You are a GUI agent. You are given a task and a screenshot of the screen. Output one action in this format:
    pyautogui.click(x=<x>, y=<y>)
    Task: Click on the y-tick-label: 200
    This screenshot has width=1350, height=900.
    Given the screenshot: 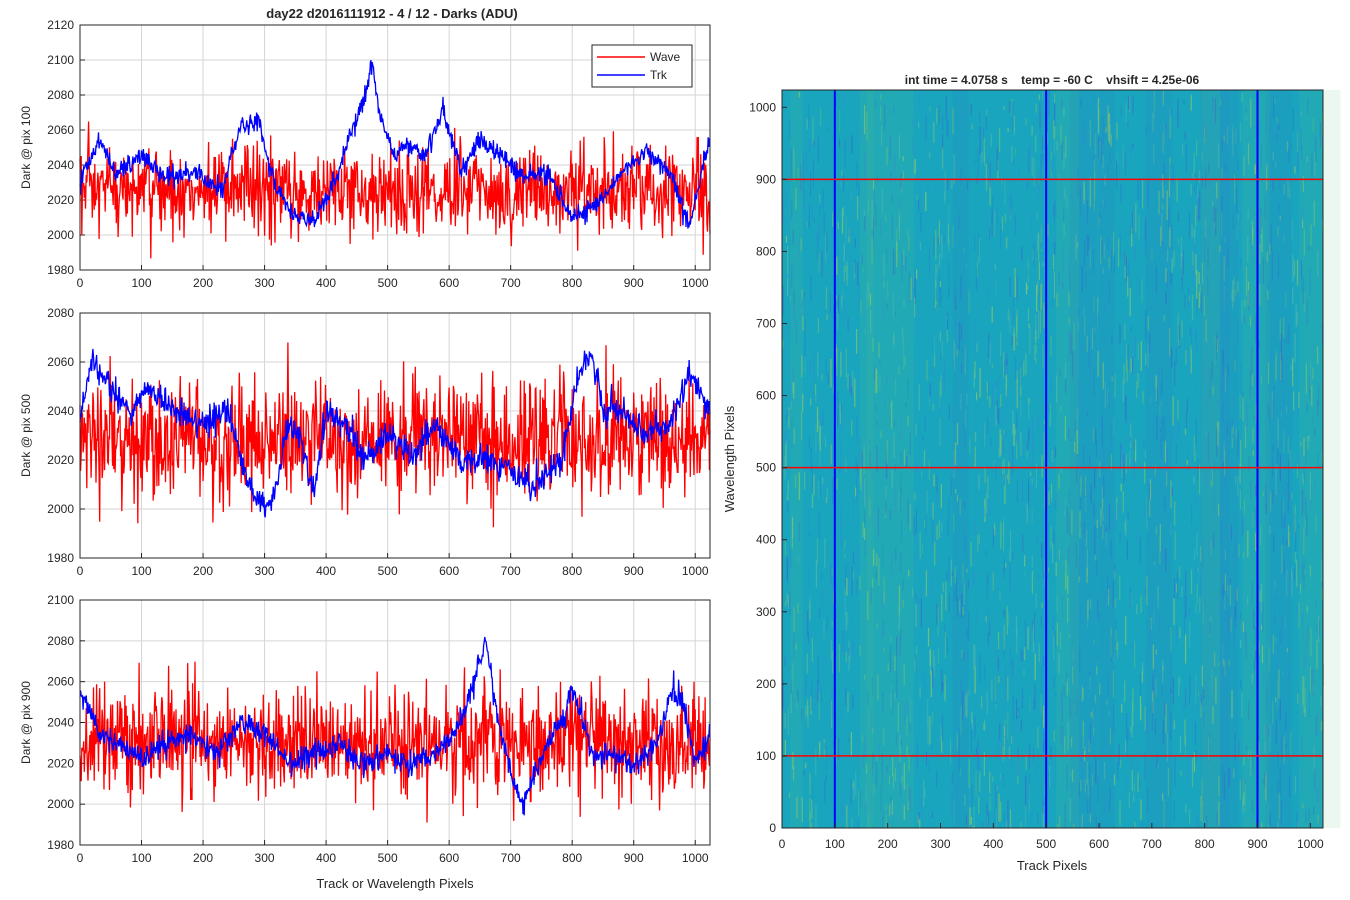 What is the action you would take?
    pyautogui.click(x=766, y=684)
    